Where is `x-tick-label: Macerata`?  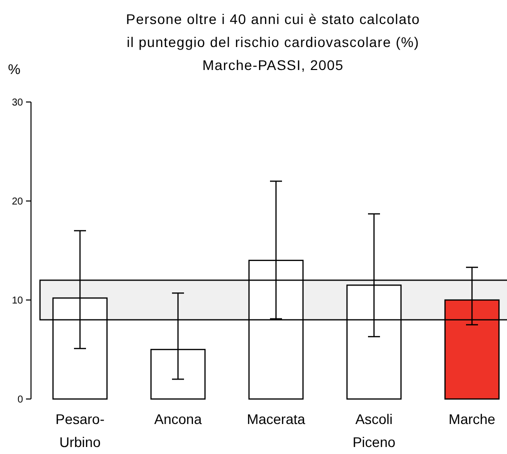
x-tick-label: Macerata is located at coordinates (276, 419).